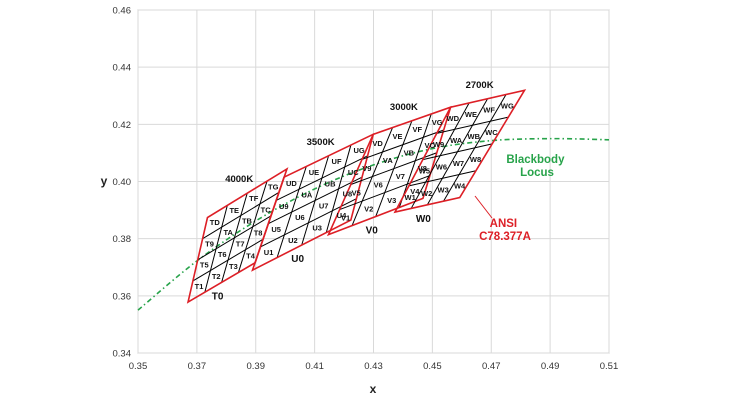 This screenshot has height=400, width=750. Describe the element at coordinates (122, 182) in the screenshot. I see `y-tick-label: 0.40` at that location.